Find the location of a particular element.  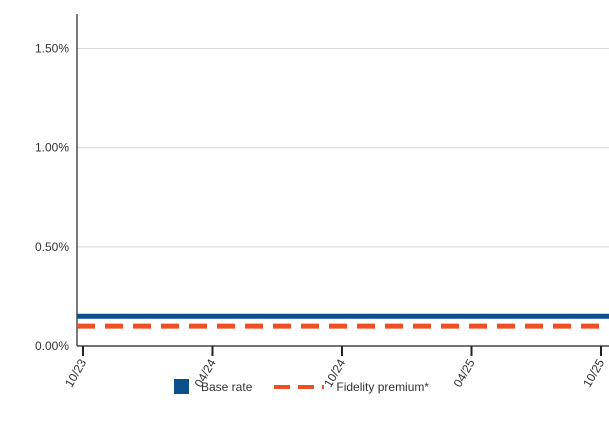

legend-label-fidelity-premium: Fidelity premium* is located at coordinates (383, 386).